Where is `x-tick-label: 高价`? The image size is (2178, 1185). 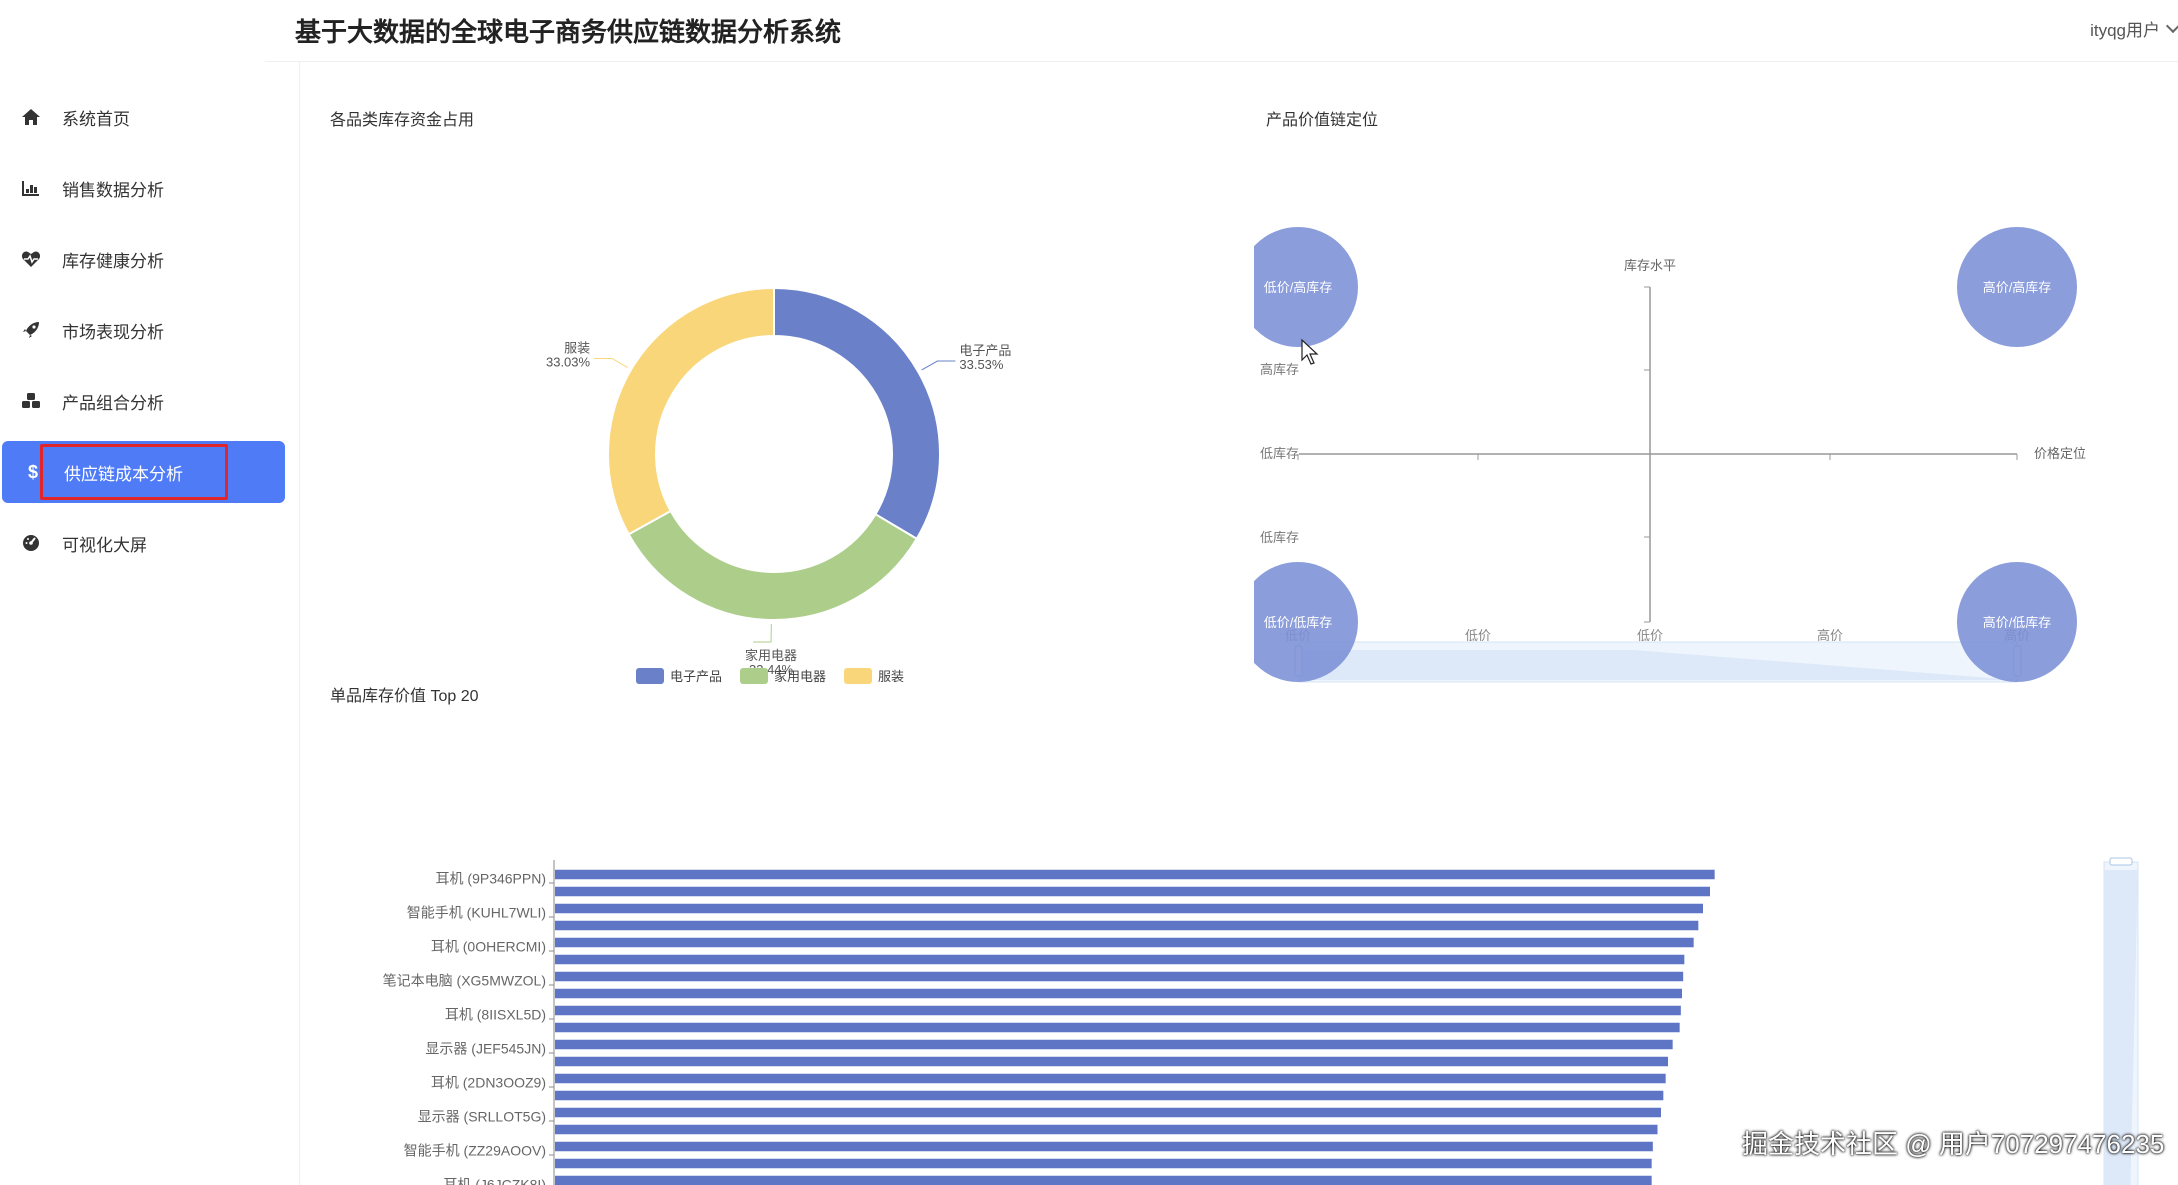 x-tick-label: 高价 is located at coordinates (1830, 635).